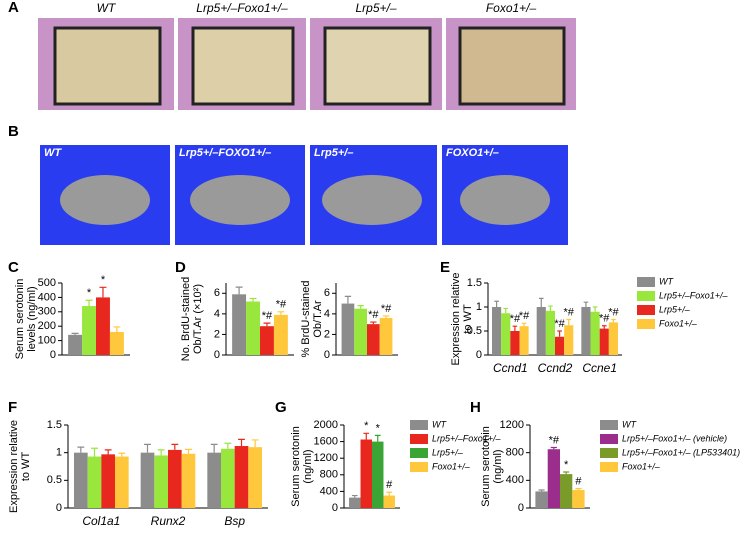 Image resolution: width=756 pixels, height=545 pixels. I want to click on y-axis-label: % BrdU-stained, so click(306, 318).